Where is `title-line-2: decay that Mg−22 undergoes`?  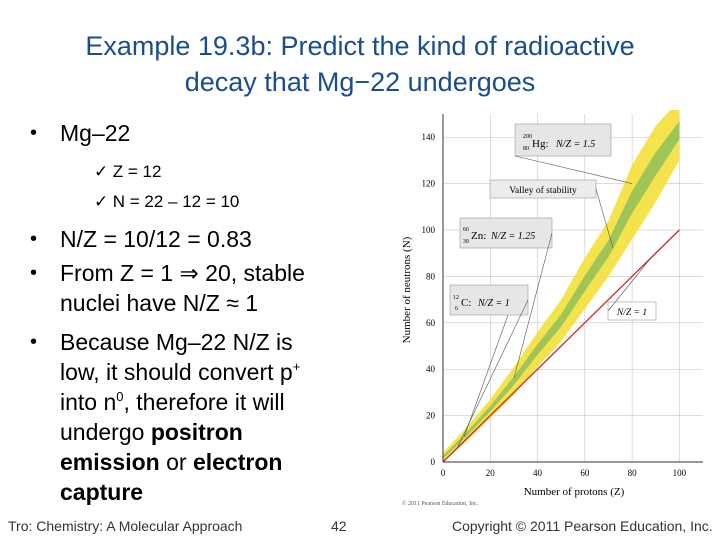
title-line-2: decay that Mg−22 undergoes is located at coordinates (360, 82).